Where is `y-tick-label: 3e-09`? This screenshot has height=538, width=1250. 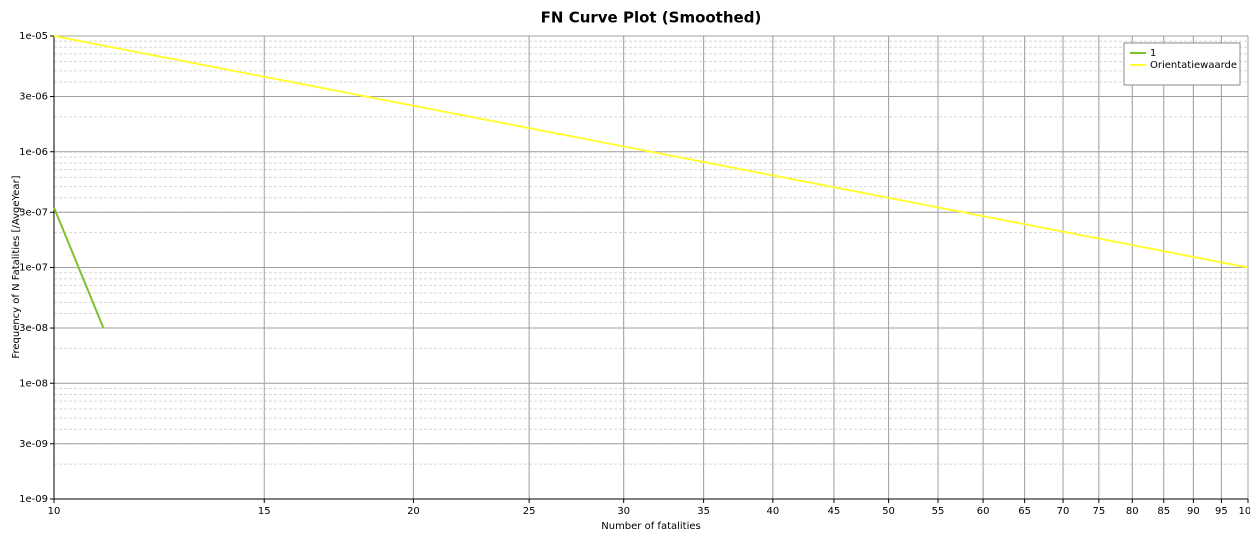
y-tick-label: 3e-09 is located at coordinates (33, 444).